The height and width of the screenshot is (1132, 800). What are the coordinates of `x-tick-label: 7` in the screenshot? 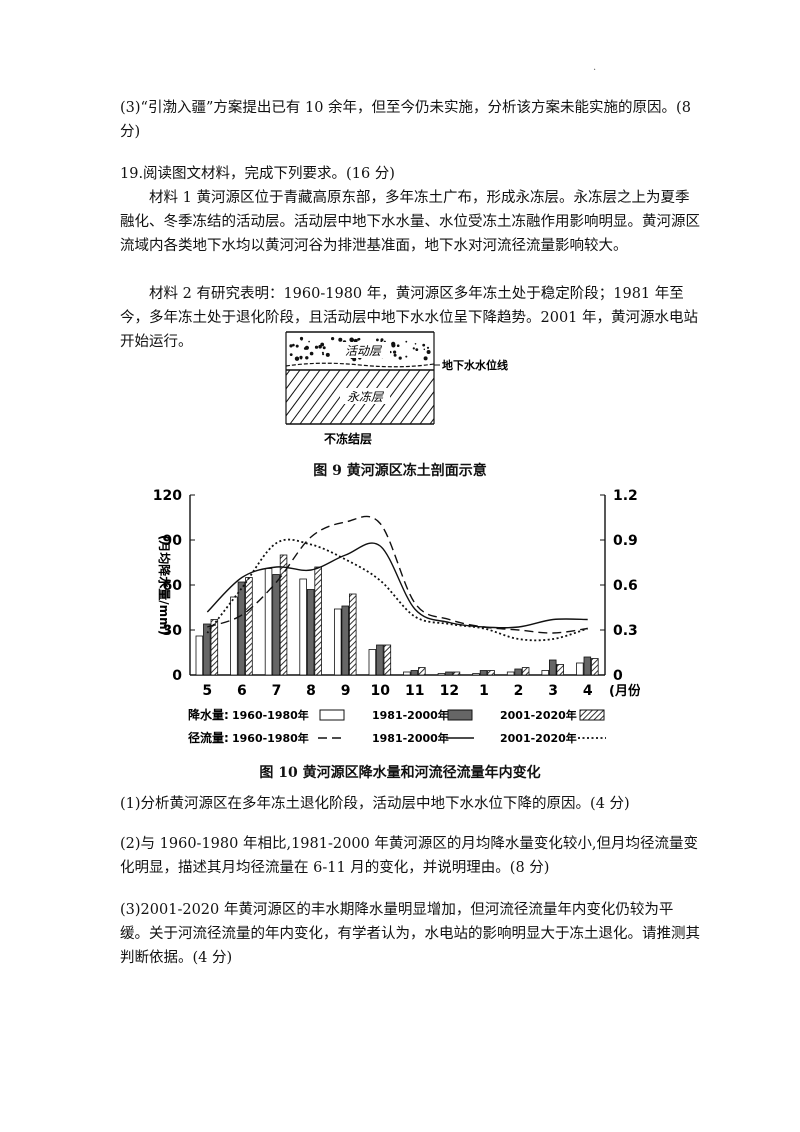 It's located at (277, 691).